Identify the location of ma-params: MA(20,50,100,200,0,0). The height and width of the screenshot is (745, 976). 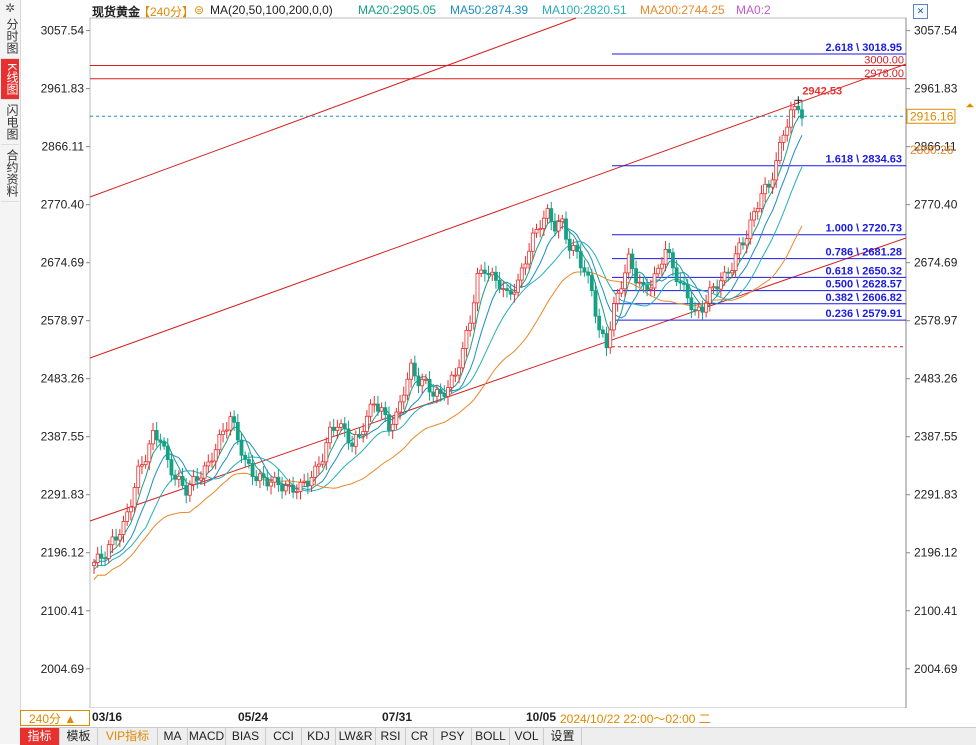
(271, 10).